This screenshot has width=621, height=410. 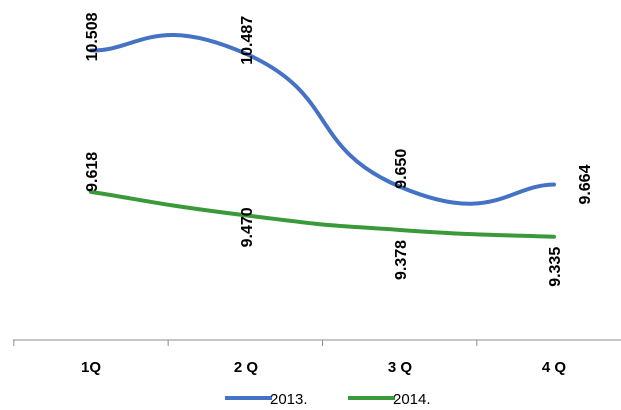 I want to click on category-label: 2 Q, so click(x=246, y=367).